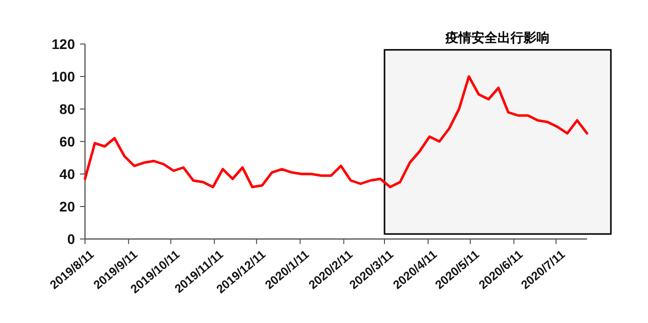 This screenshot has width=648, height=323. What do you see at coordinates (497, 37) in the screenshot?
I see `band-label: 疫情安全出行影响` at bounding box center [497, 37].